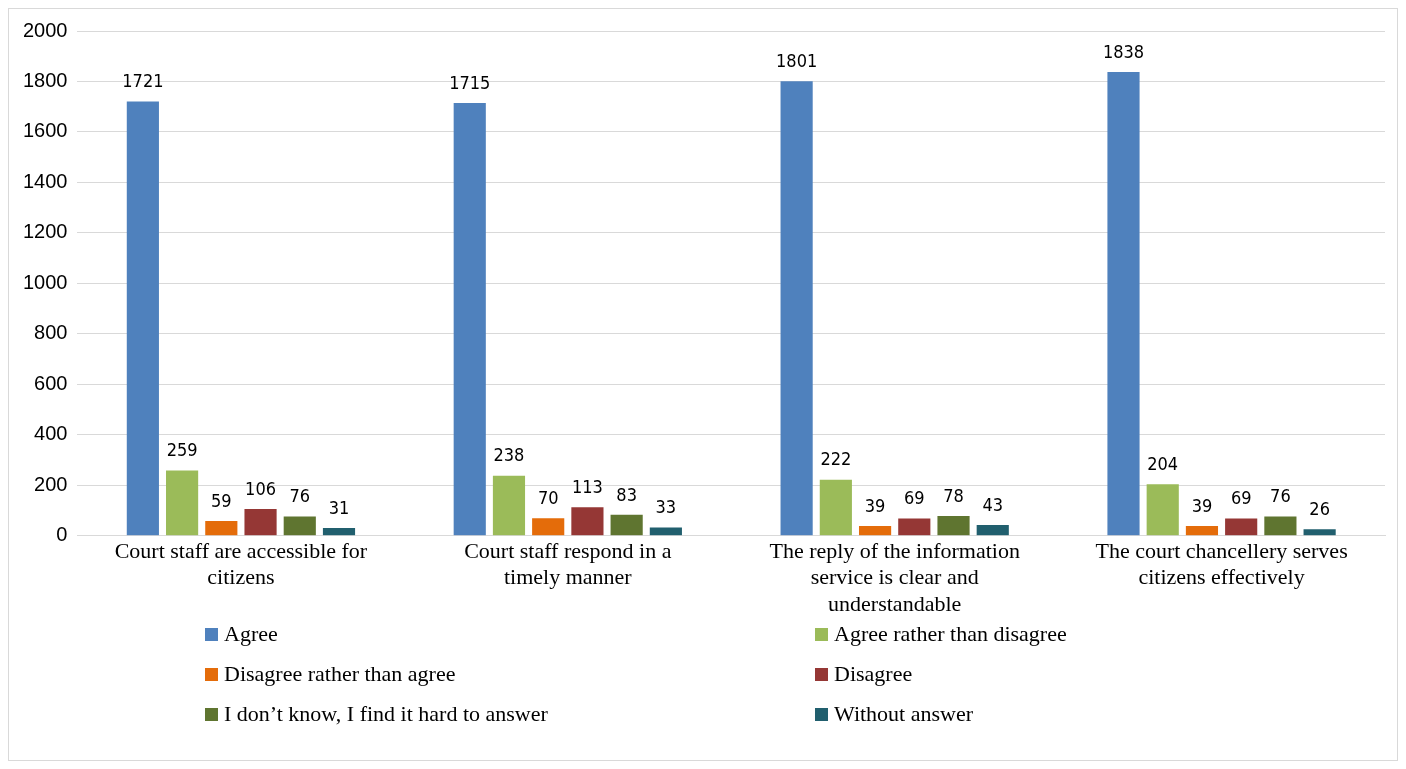  What do you see at coordinates (51, 433) in the screenshot?
I see `y-tick-label: 400` at bounding box center [51, 433].